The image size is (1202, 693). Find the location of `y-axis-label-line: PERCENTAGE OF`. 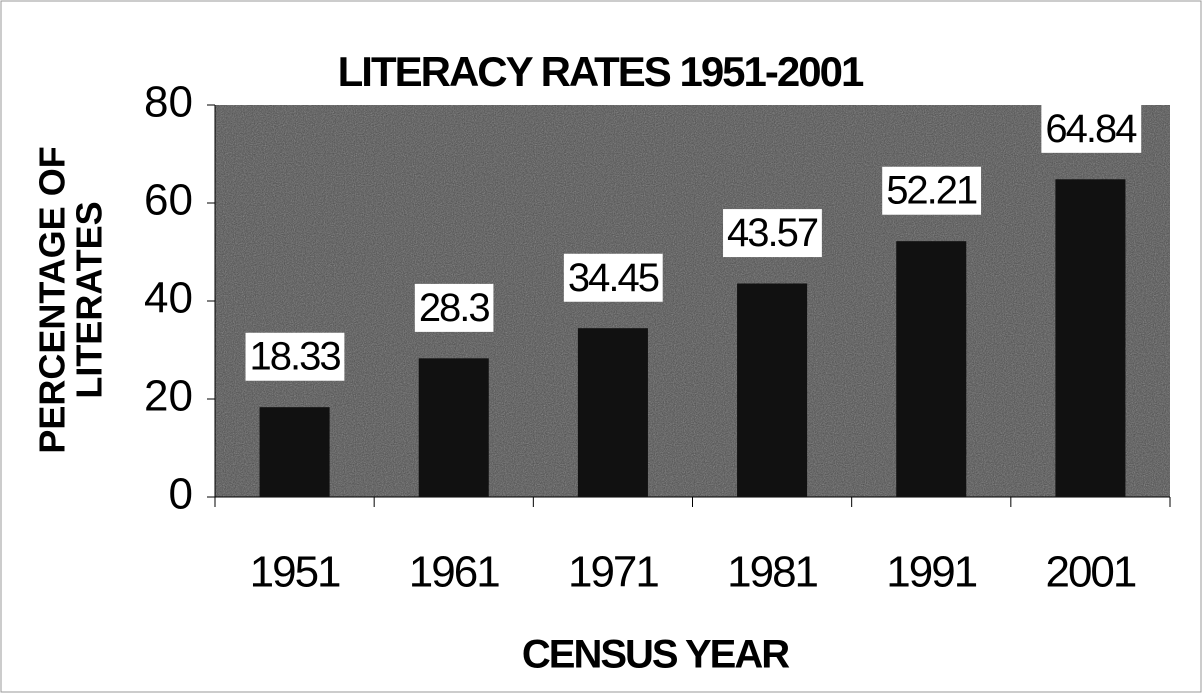

y-axis-label-line: PERCENTAGE OF is located at coordinates (52, 299).